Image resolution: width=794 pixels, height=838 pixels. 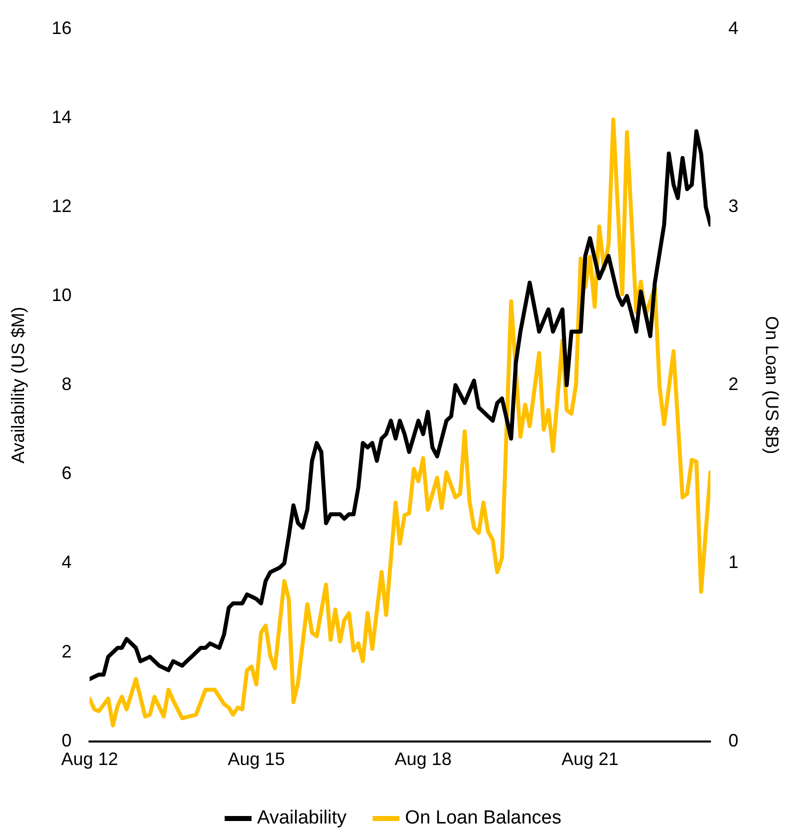 What do you see at coordinates (18, 385) in the screenshot?
I see `y-axis-title: Availability (US $M)` at bounding box center [18, 385].